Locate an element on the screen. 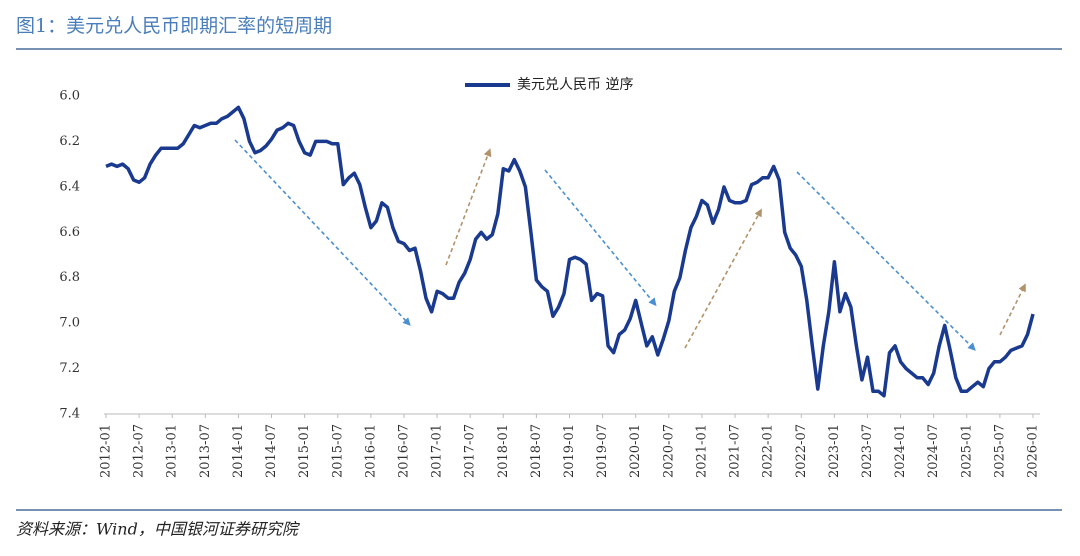  y-tick-label: 6.4 is located at coordinates (69, 186).